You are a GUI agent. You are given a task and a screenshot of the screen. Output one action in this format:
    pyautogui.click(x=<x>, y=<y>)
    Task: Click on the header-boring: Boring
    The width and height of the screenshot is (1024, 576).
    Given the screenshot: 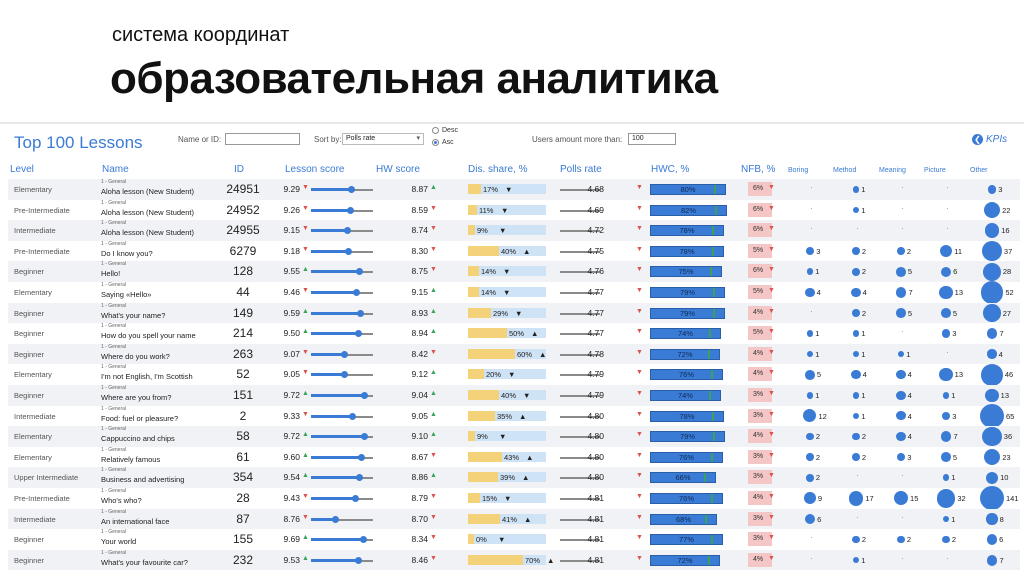 What is the action you would take?
    pyautogui.click(x=798, y=170)
    